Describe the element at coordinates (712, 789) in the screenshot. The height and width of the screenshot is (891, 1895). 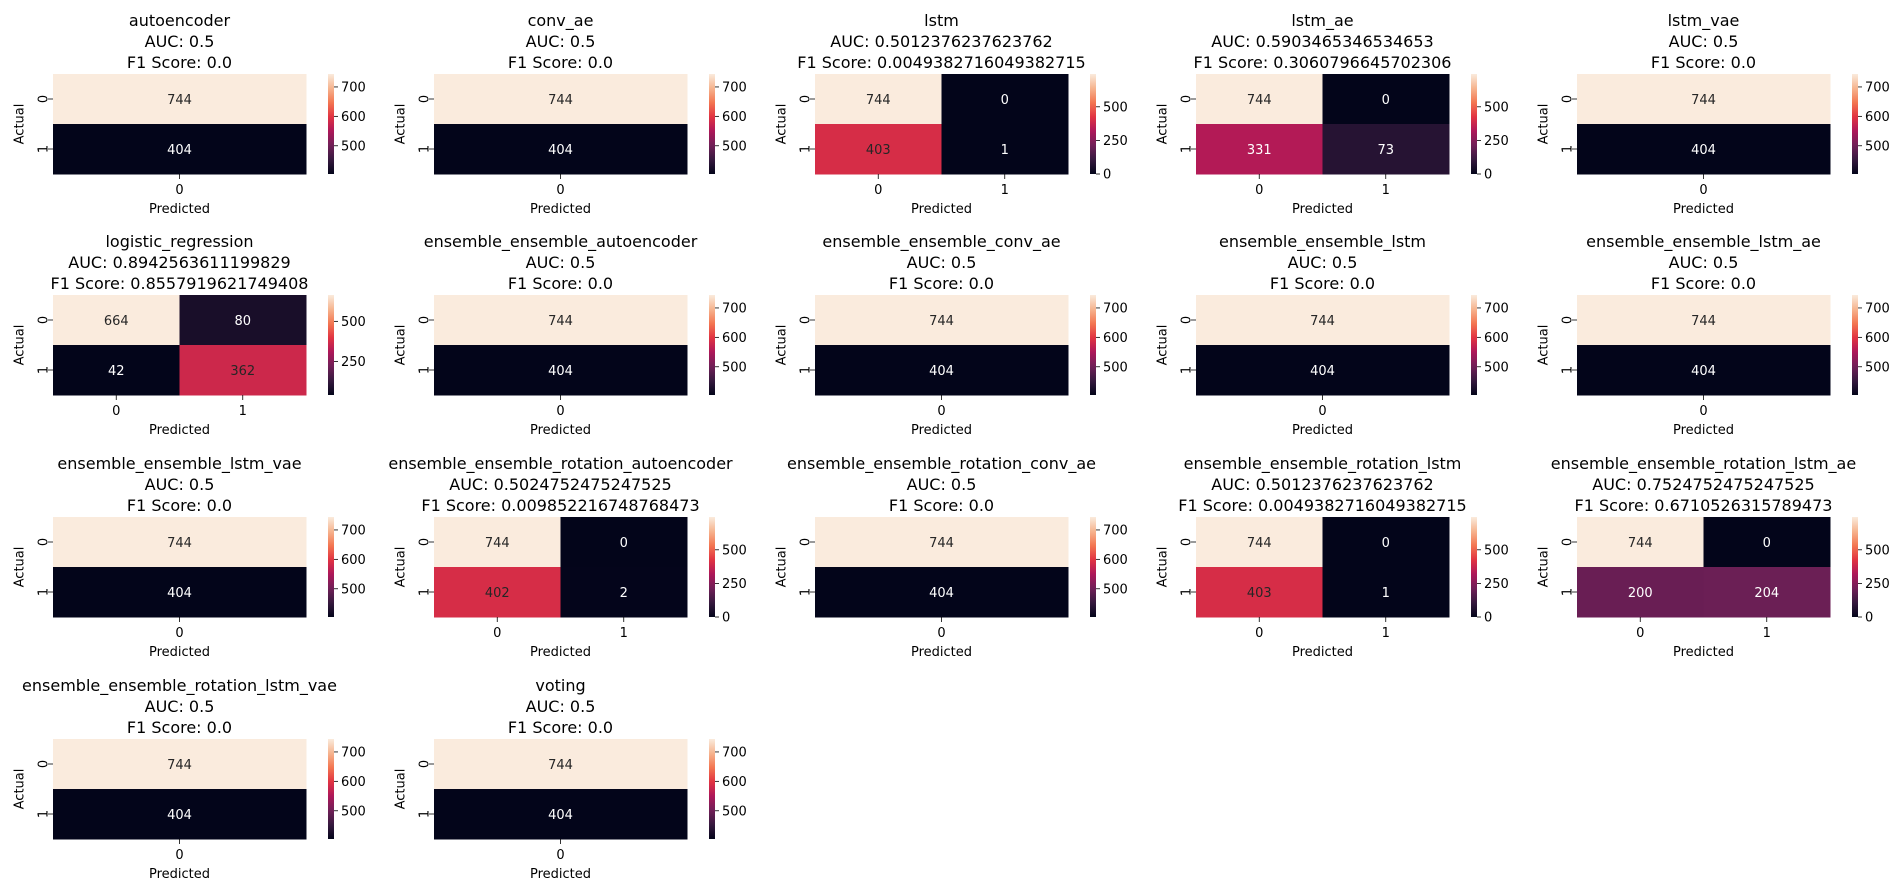
I see `colorbar` at that location.